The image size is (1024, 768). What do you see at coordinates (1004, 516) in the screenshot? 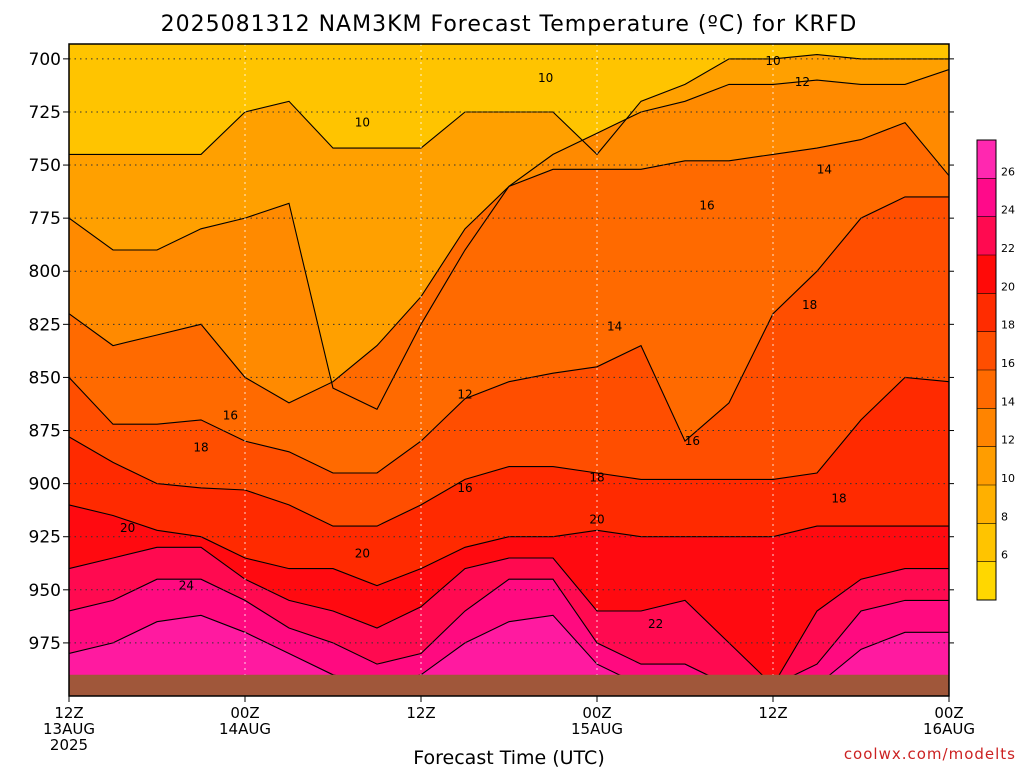
I see `colorbar-tick-label: 8` at bounding box center [1004, 516].